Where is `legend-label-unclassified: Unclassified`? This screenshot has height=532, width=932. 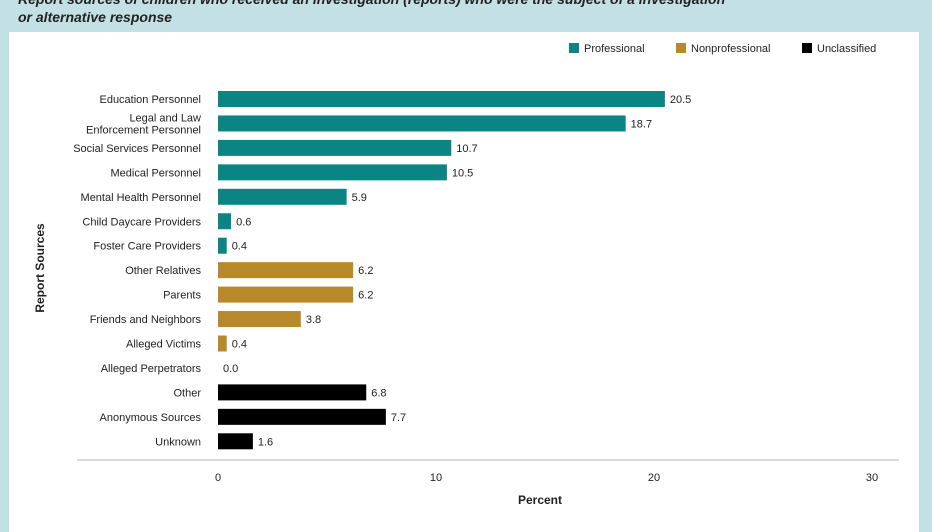 legend-label-unclassified: Unclassified is located at coordinates (846, 49).